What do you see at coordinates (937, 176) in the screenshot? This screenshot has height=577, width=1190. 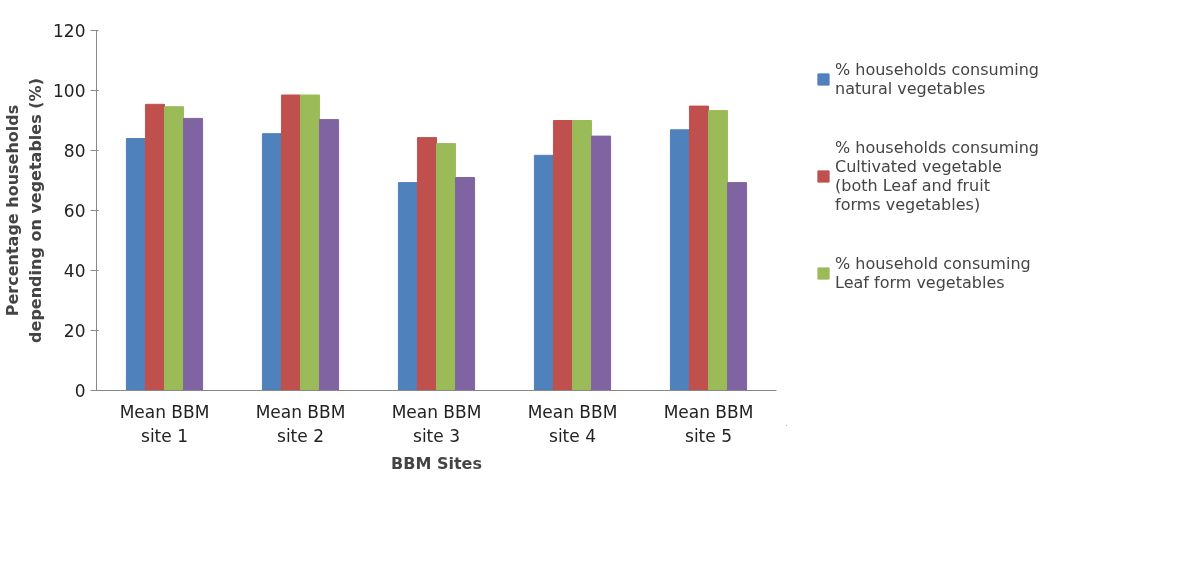 I see `legend-label: % households consuming Cultivated vegetable (both Leaf and fruit forms vegetables)` at bounding box center [937, 176].